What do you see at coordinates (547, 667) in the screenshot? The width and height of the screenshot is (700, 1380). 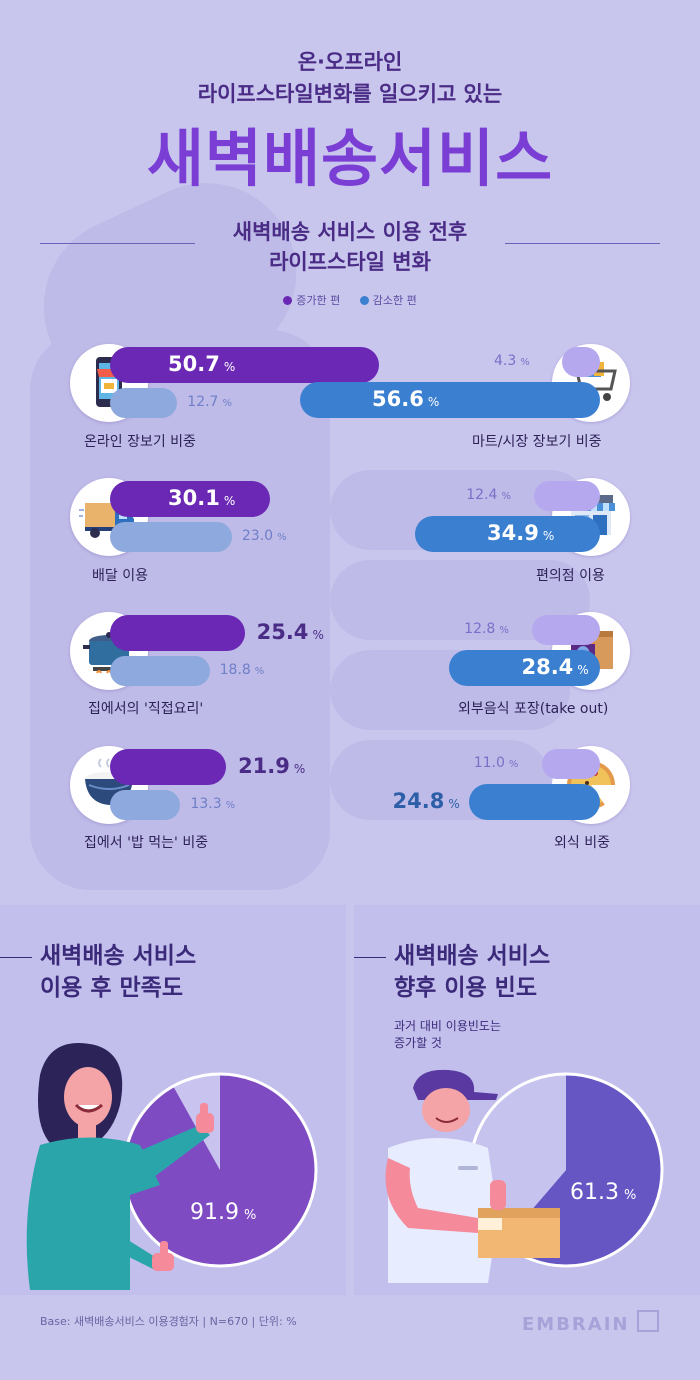 I see `decrease-value-number: 28.4` at bounding box center [547, 667].